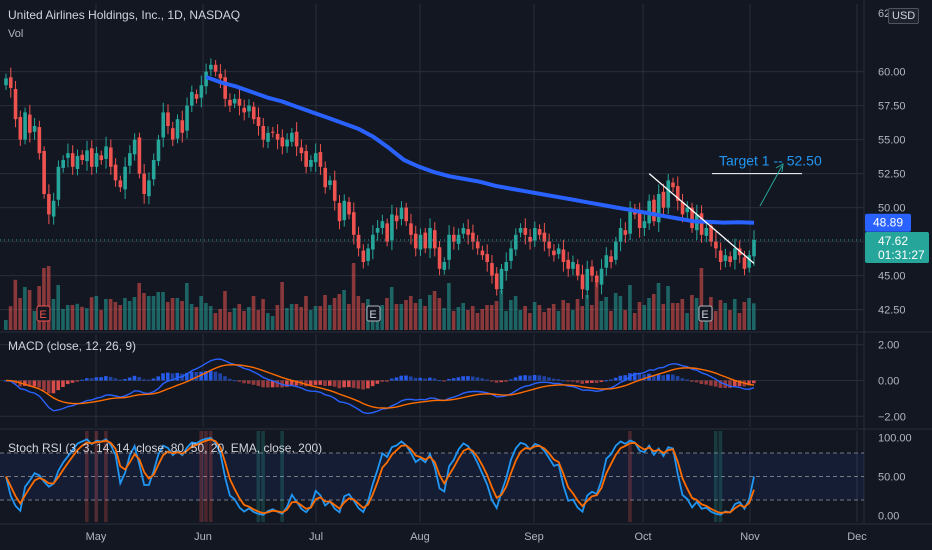  I want to click on stoch-extreme-highlight, so click(258, 476).